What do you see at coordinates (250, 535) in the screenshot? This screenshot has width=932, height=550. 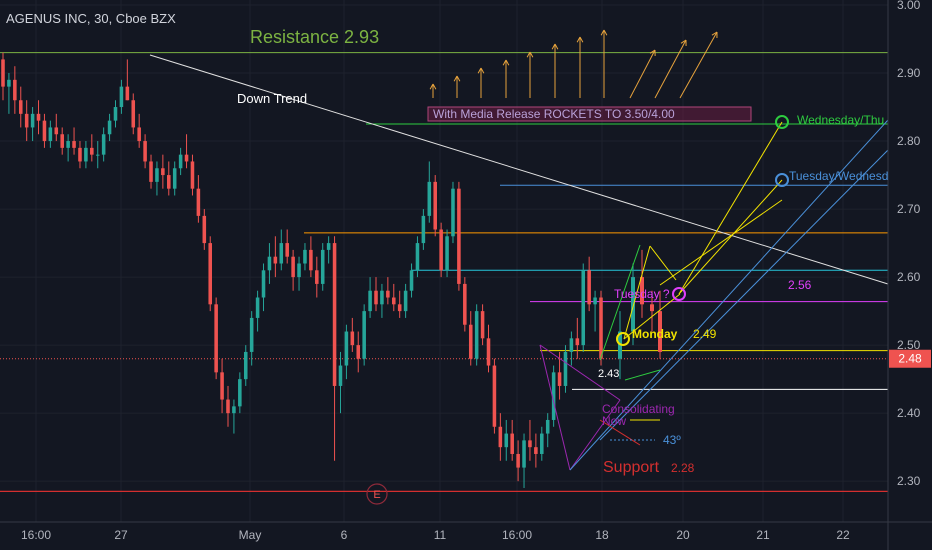 I see `x-tick-label: May` at bounding box center [250, 535].